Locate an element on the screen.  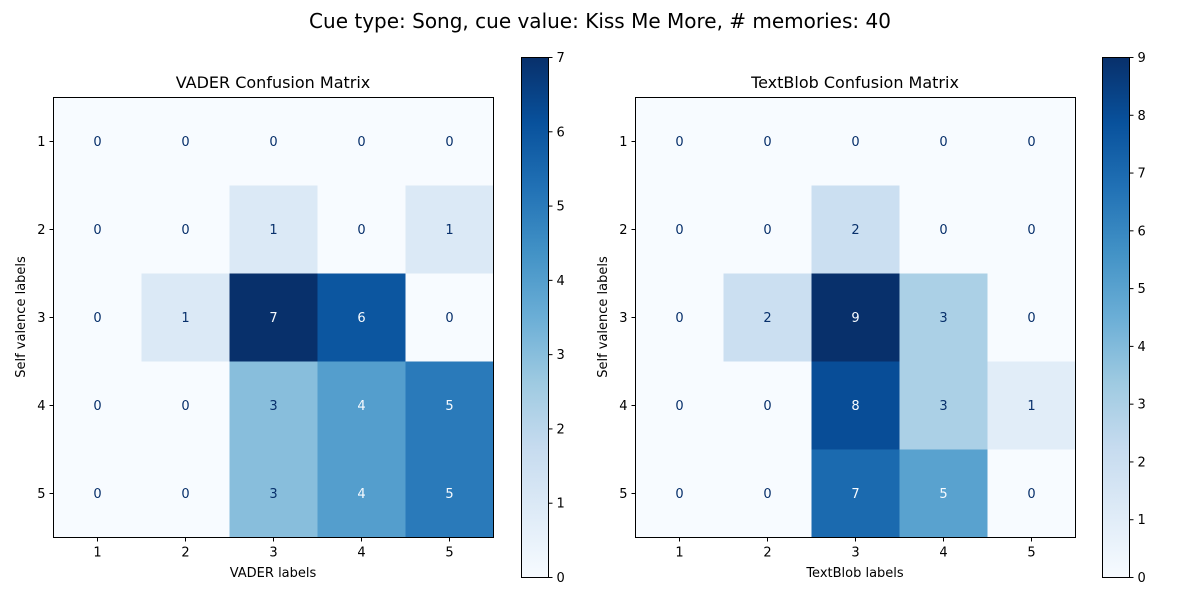
textblob-title: TextBlob Confusion Matrix is located at coordinates (854, 82).